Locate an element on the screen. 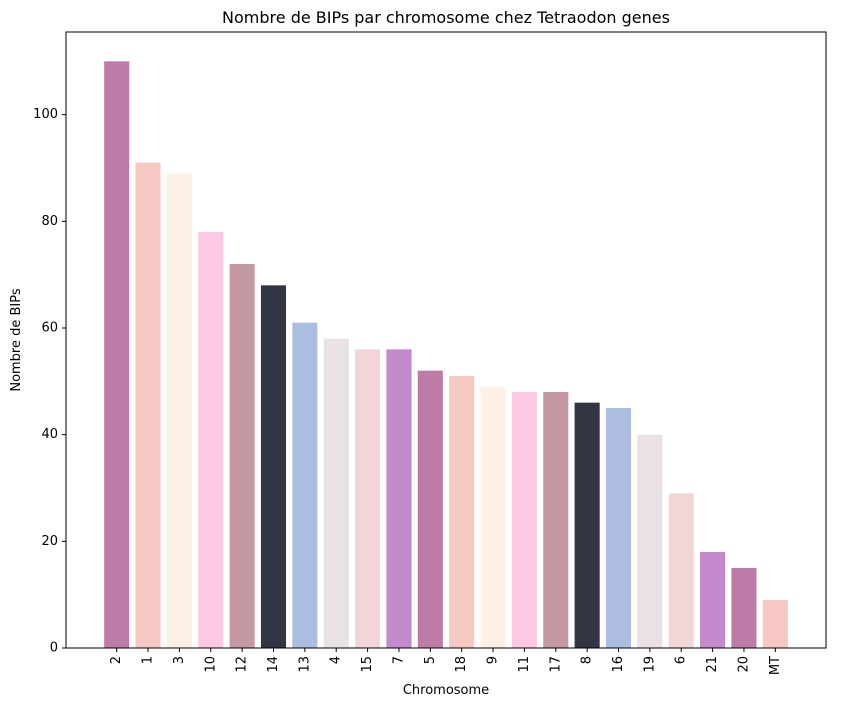 Image resolution: width=850 pixels, height=708 pixels. x-tick-label-4: 4 is located at coordinates (336, 660).